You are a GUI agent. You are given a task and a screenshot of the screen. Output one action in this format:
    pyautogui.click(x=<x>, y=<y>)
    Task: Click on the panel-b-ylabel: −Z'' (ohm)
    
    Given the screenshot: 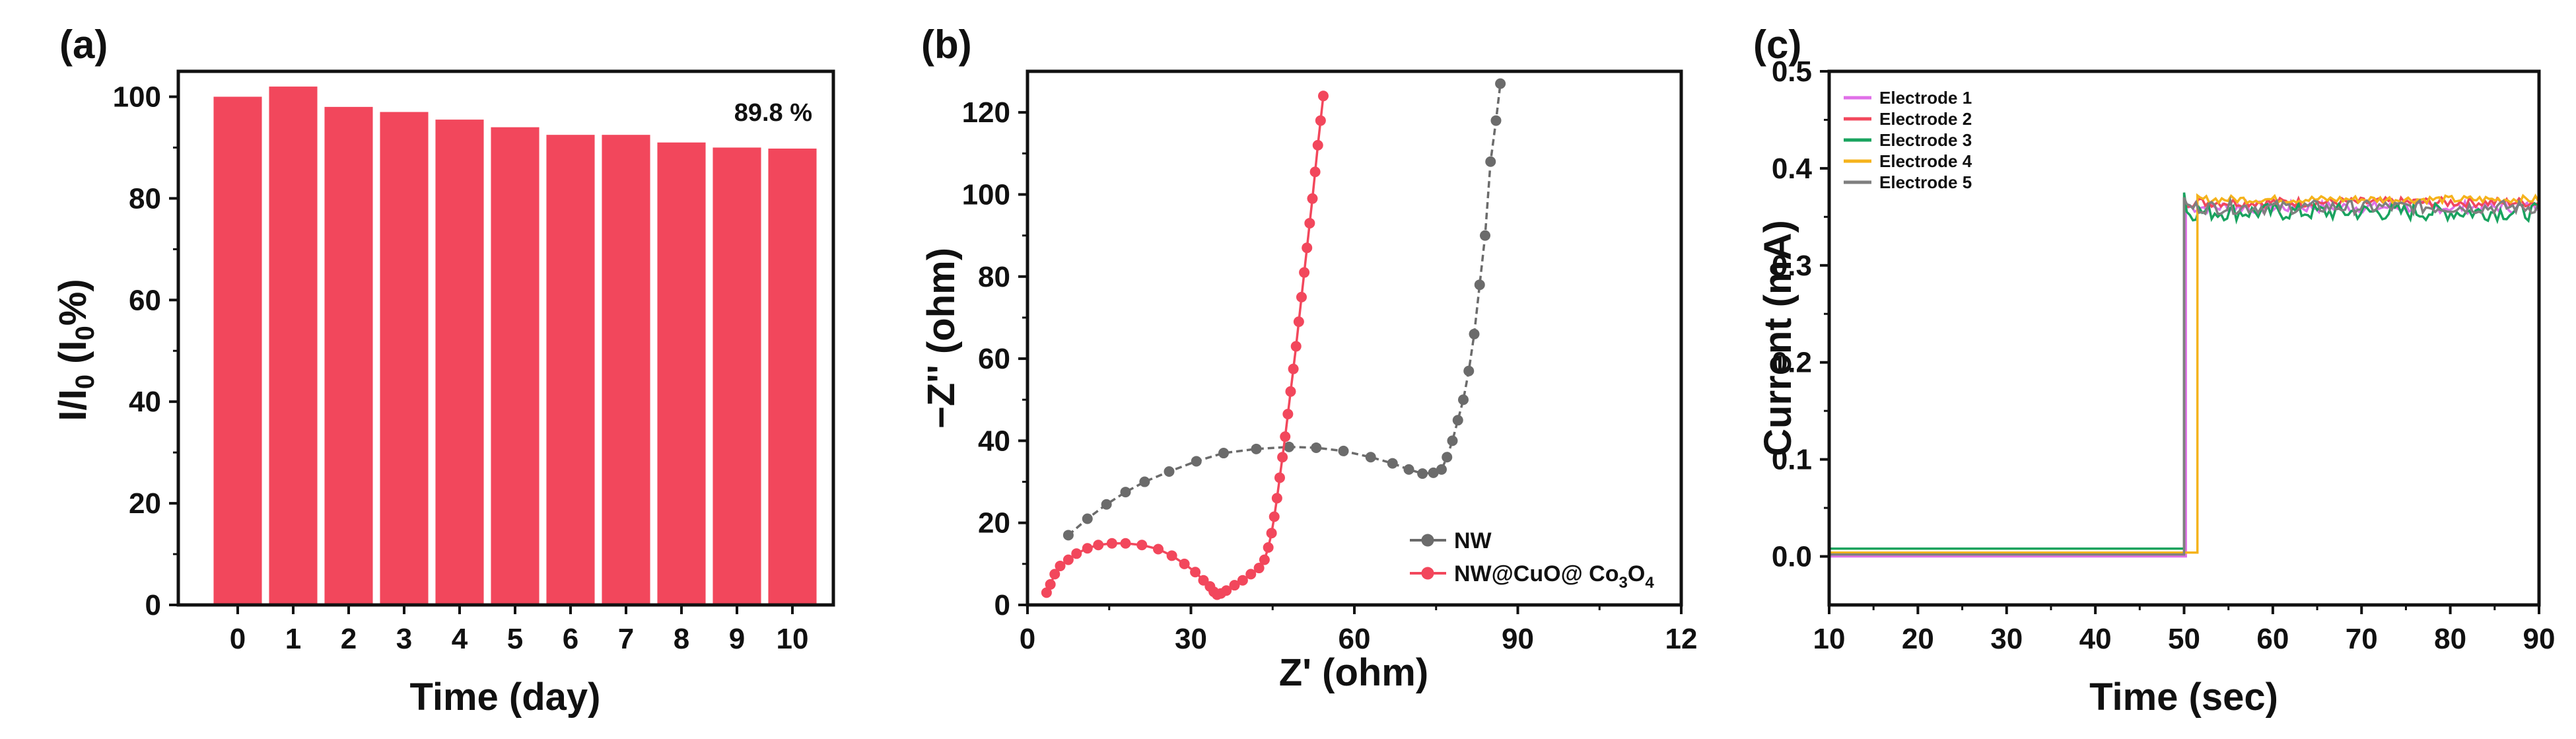 What is the action you would take?
    pyautogui.click(x=942, y=339)
    